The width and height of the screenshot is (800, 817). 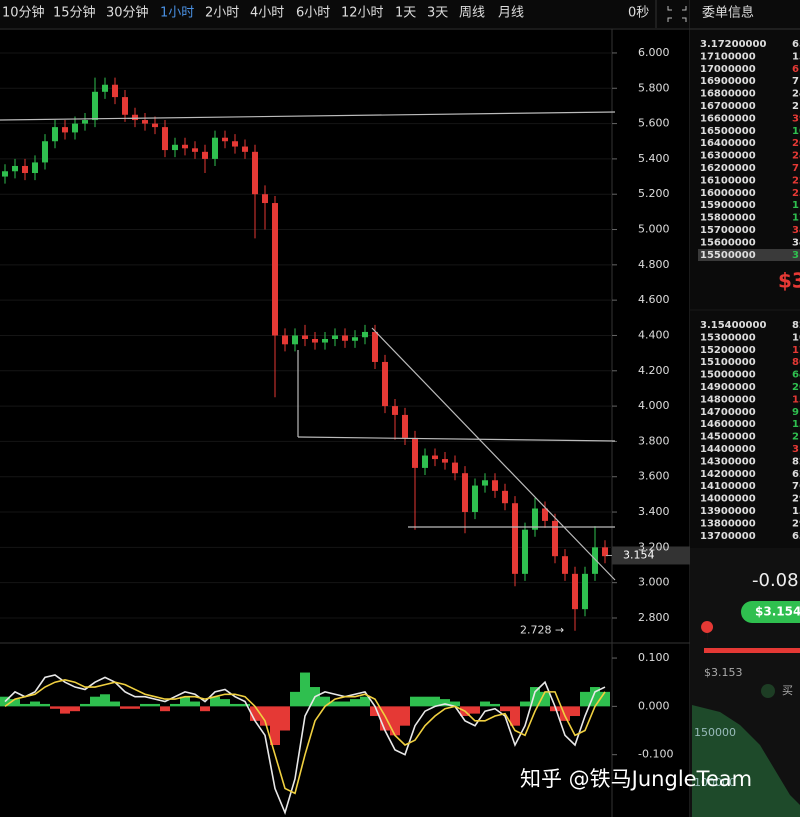 What do you see at coordinates (728, 523) in the screenshot?
I see `book-price: 13800000` at bounding box center [728, 523].